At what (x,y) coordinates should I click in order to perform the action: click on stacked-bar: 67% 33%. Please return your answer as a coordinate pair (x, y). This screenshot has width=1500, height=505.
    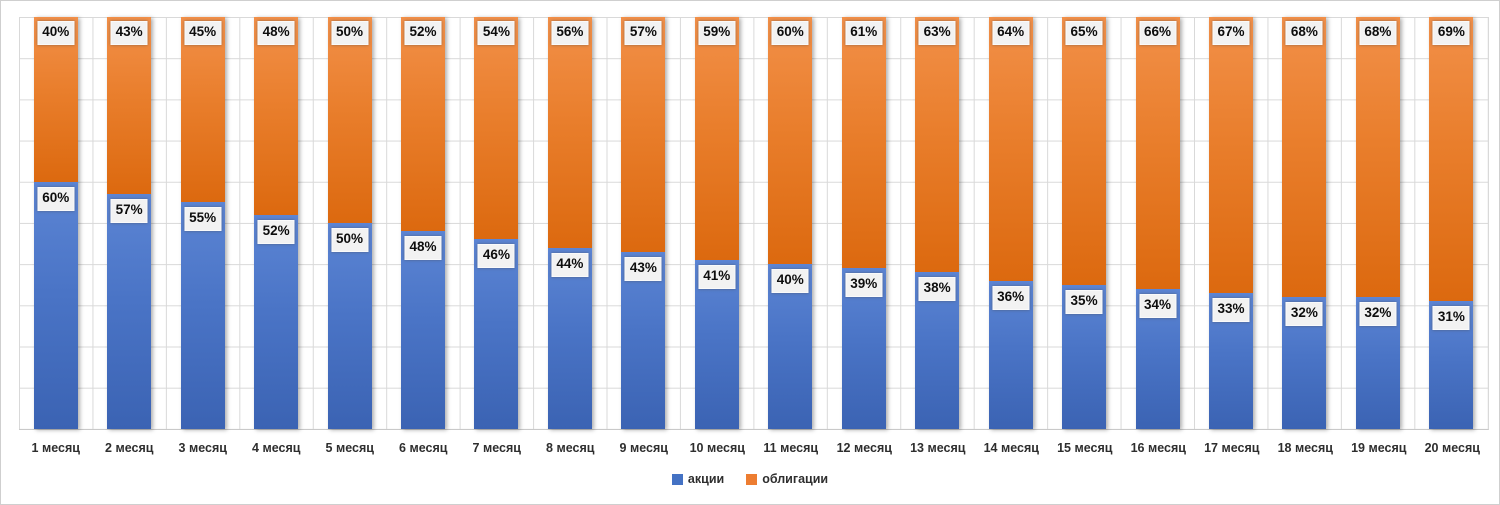
    Looking at the image, I should click on (1230, 223).